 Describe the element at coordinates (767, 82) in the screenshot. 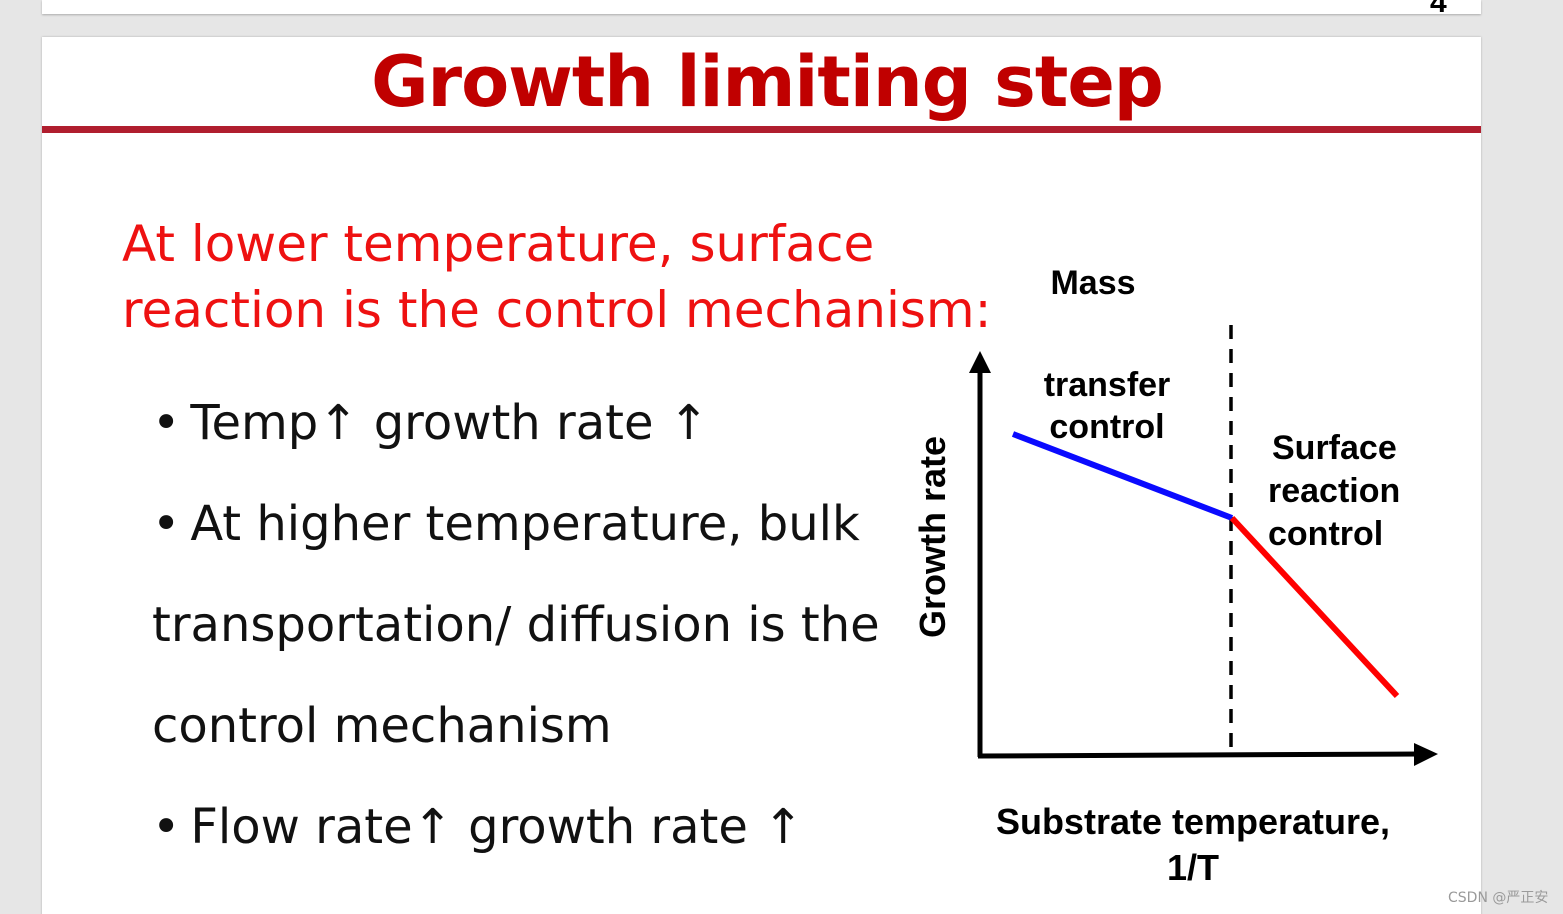

I see `slide-title: Growth limiting step` at that location.